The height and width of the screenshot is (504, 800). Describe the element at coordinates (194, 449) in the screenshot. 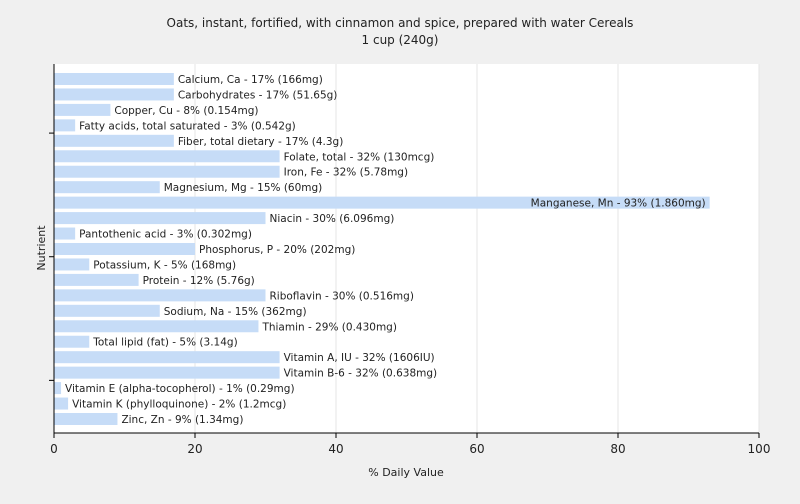

I see `x-tick-label: 20` at that location.